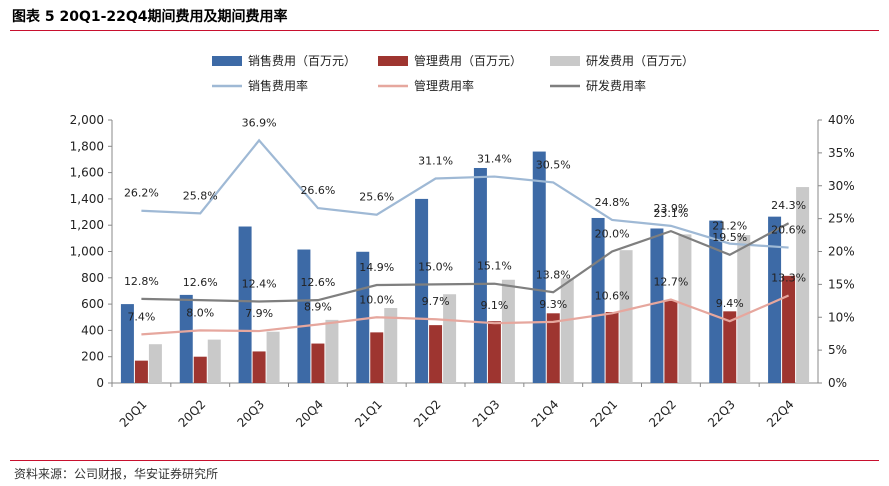  Describe the element at coordinates (92, 278) in the screenshot. I see `left-tick-label: 800` at that location.